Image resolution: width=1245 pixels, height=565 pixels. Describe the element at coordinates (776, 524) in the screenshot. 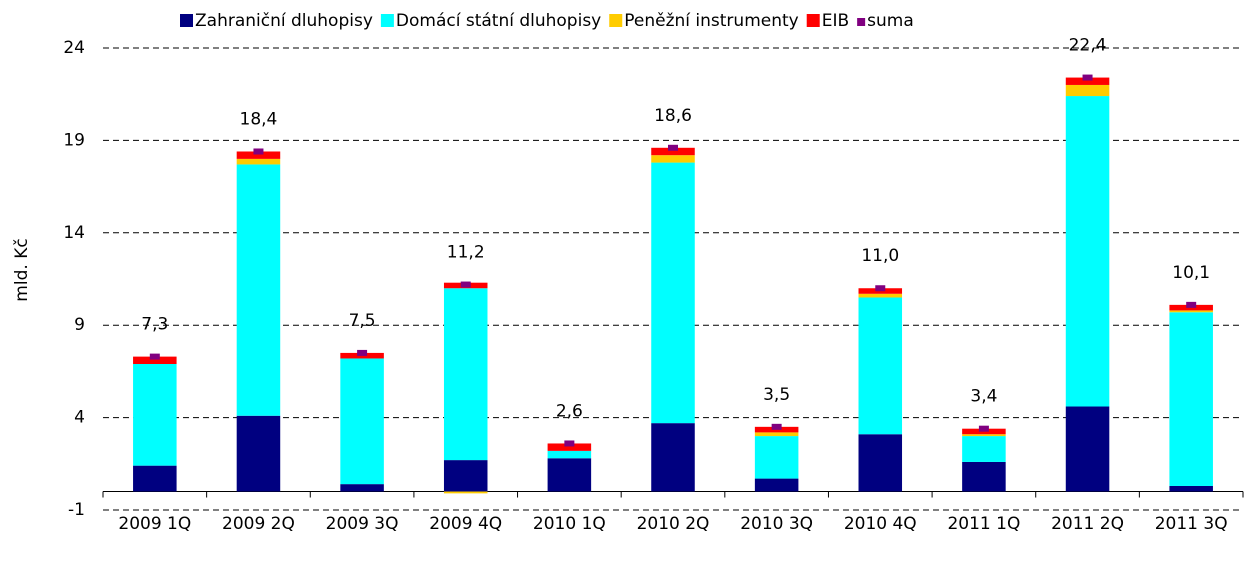

I see `x-tick-label: 2010 3Q` at that location.